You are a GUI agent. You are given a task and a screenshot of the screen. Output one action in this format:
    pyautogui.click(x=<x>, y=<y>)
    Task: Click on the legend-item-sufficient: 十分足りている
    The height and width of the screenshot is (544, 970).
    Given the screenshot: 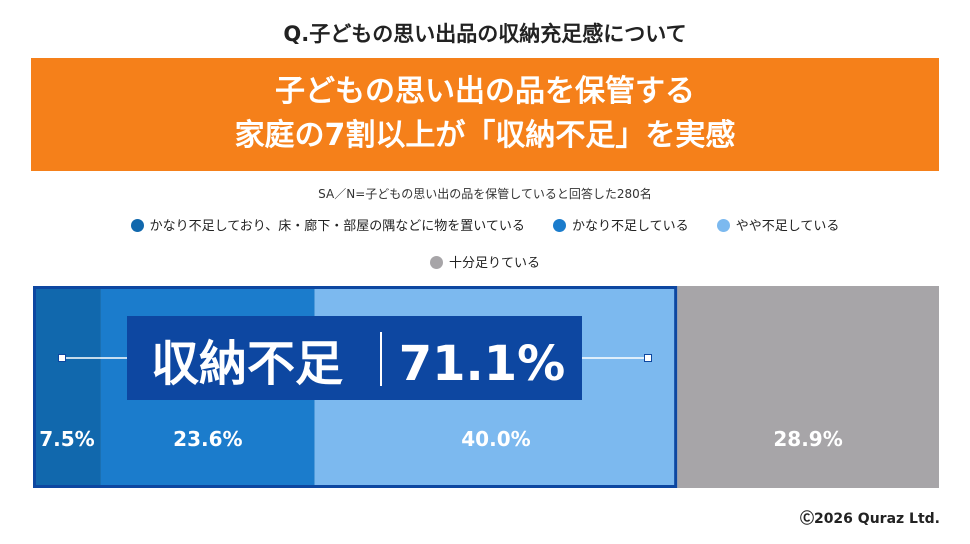 What is the action you would take?
    pyautogui.click(x=484, y=261)
    